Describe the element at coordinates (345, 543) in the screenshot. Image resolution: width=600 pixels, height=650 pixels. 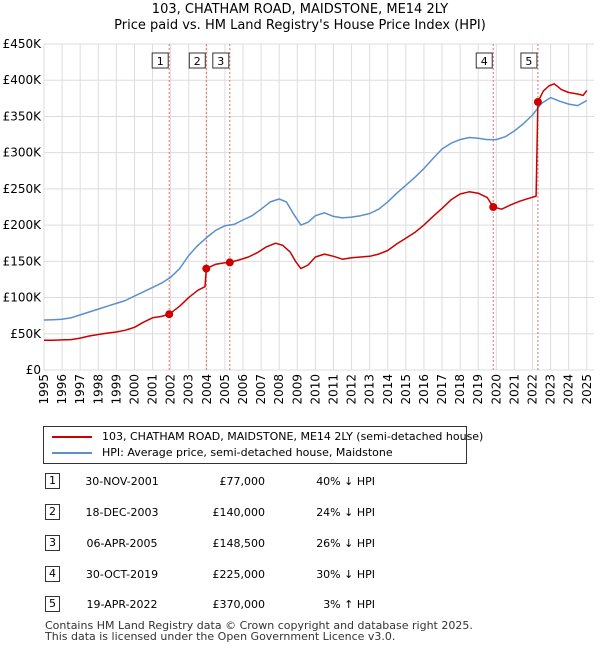
I see `row-hpi: 26% ↓ HPI` at that location.